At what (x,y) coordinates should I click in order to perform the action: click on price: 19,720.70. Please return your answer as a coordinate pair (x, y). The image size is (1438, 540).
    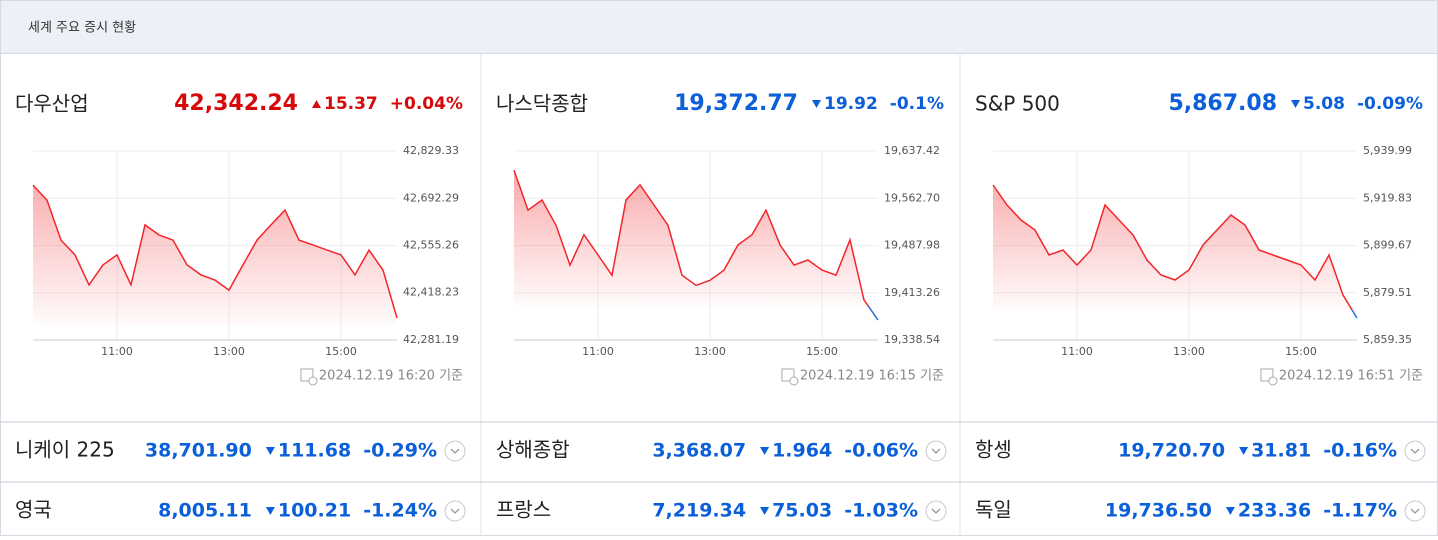
    Looking at the image, I should click on (1171, 451).